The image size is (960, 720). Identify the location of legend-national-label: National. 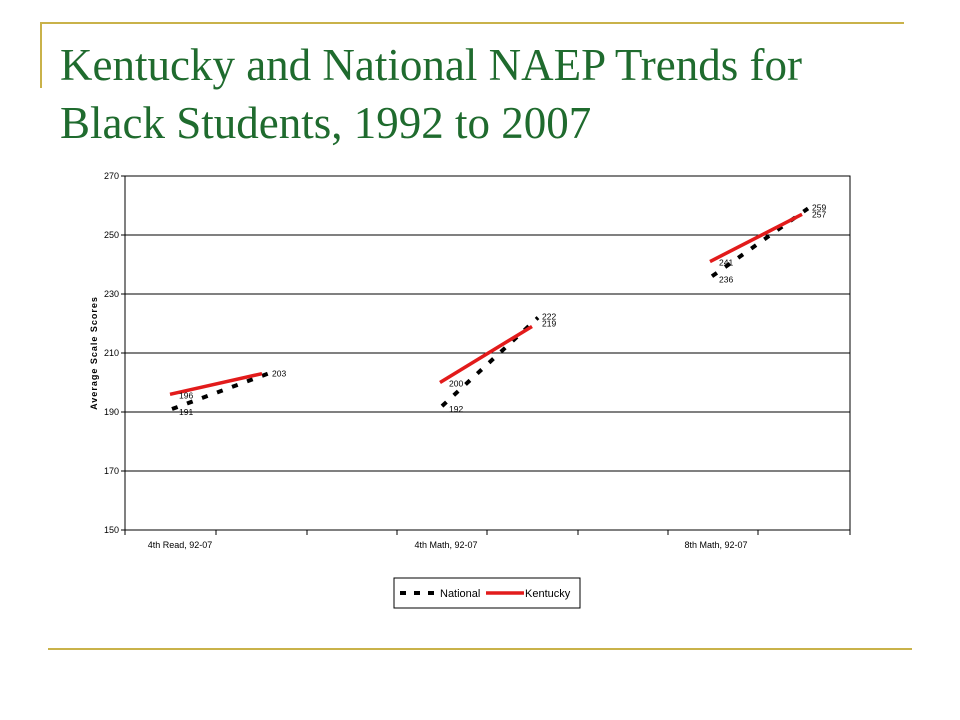
(460, 594).